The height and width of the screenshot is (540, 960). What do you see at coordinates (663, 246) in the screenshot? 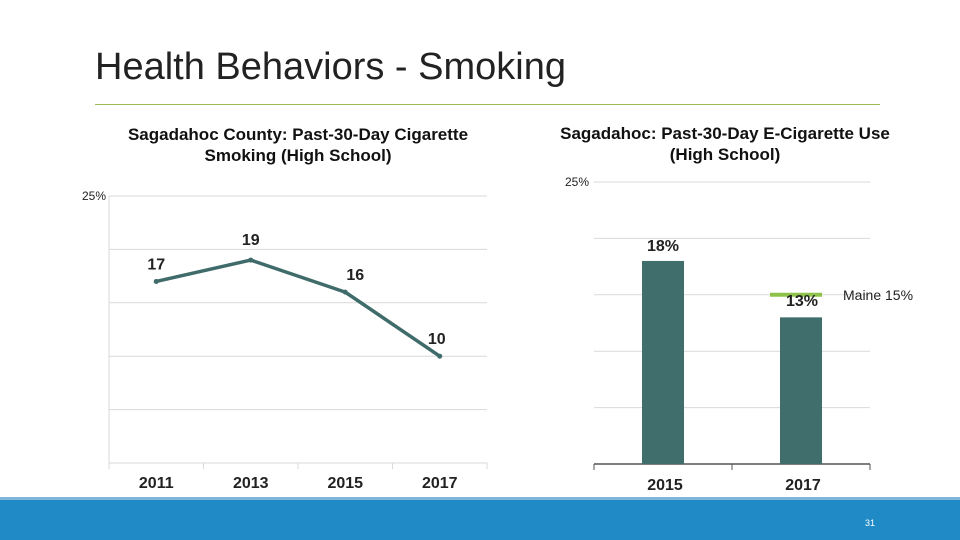
I see `data-label: 18%` at bounding box center [663, 246].